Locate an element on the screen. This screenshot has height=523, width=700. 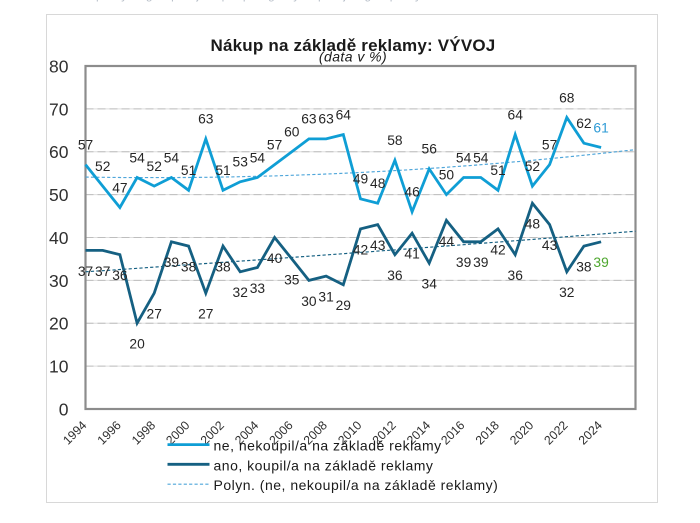
svg-text: 46 is located at coordinates (412, 192).